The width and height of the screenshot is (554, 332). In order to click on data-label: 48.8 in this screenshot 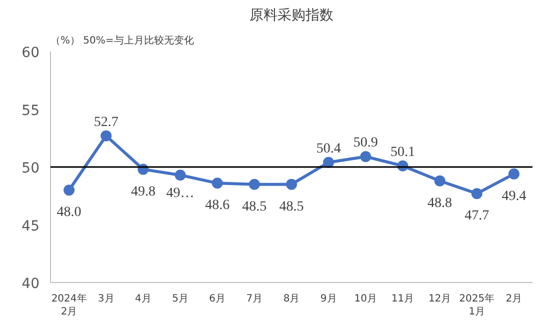, I will do `click(440, 203)`.